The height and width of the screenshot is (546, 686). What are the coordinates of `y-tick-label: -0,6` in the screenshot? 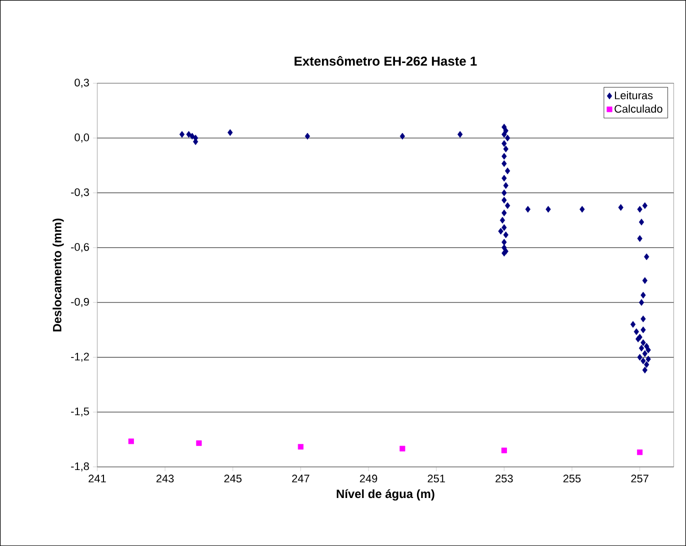 It's located at (80, 247).